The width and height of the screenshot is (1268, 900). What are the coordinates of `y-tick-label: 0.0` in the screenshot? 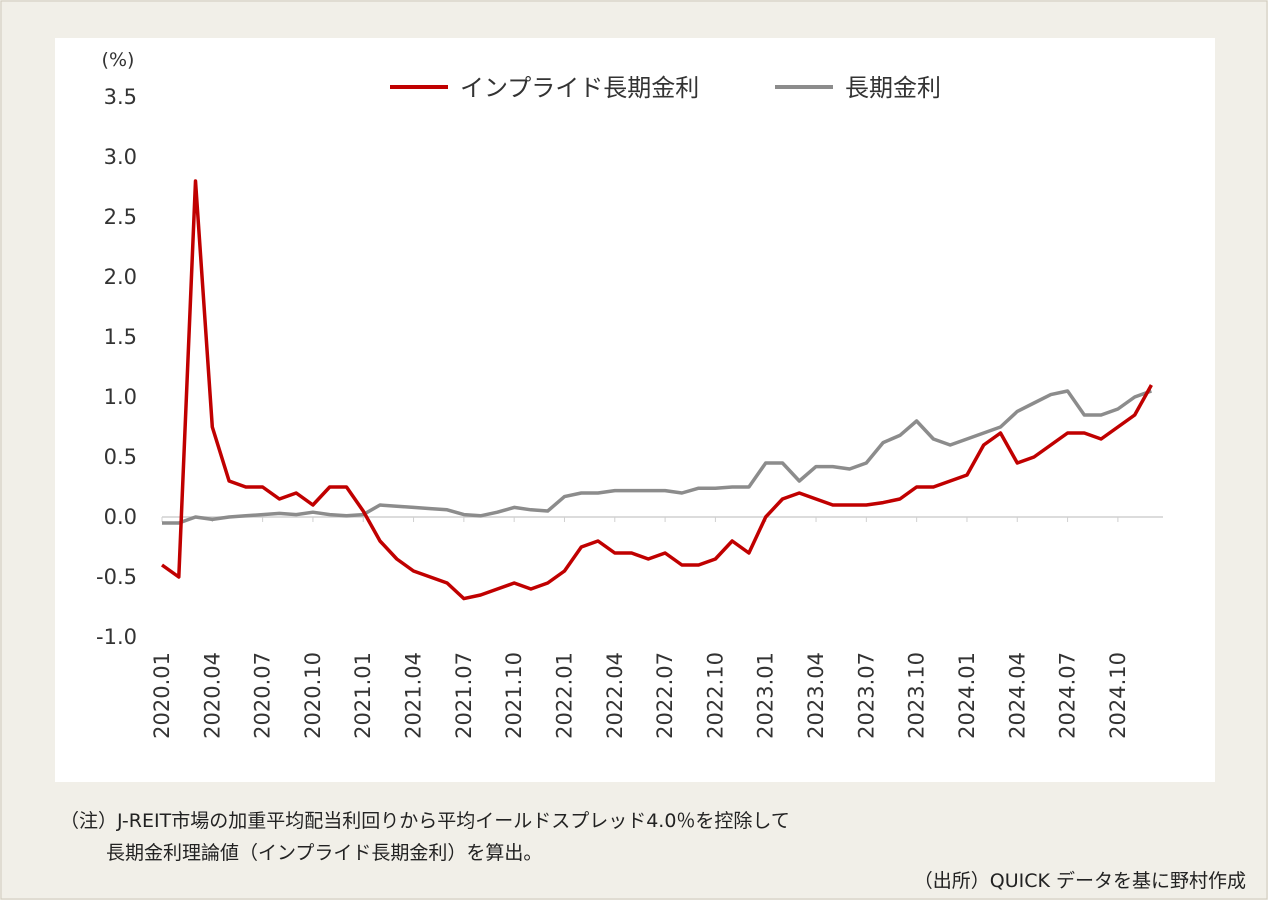 It's located at (120, 517).